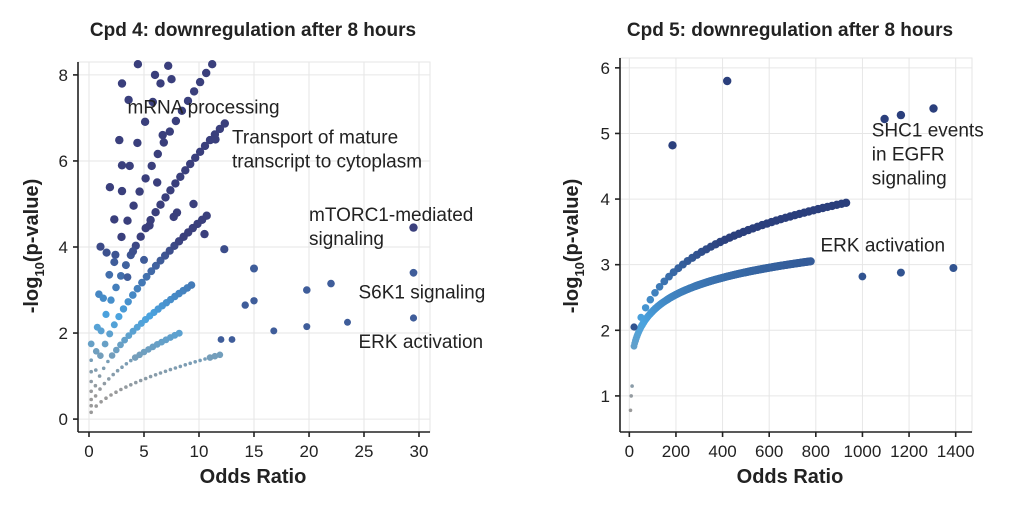 The width and height of the screenshot is (1015, 512). I want to click on annotation-label: S6K1 signaling, so click(422, 293).